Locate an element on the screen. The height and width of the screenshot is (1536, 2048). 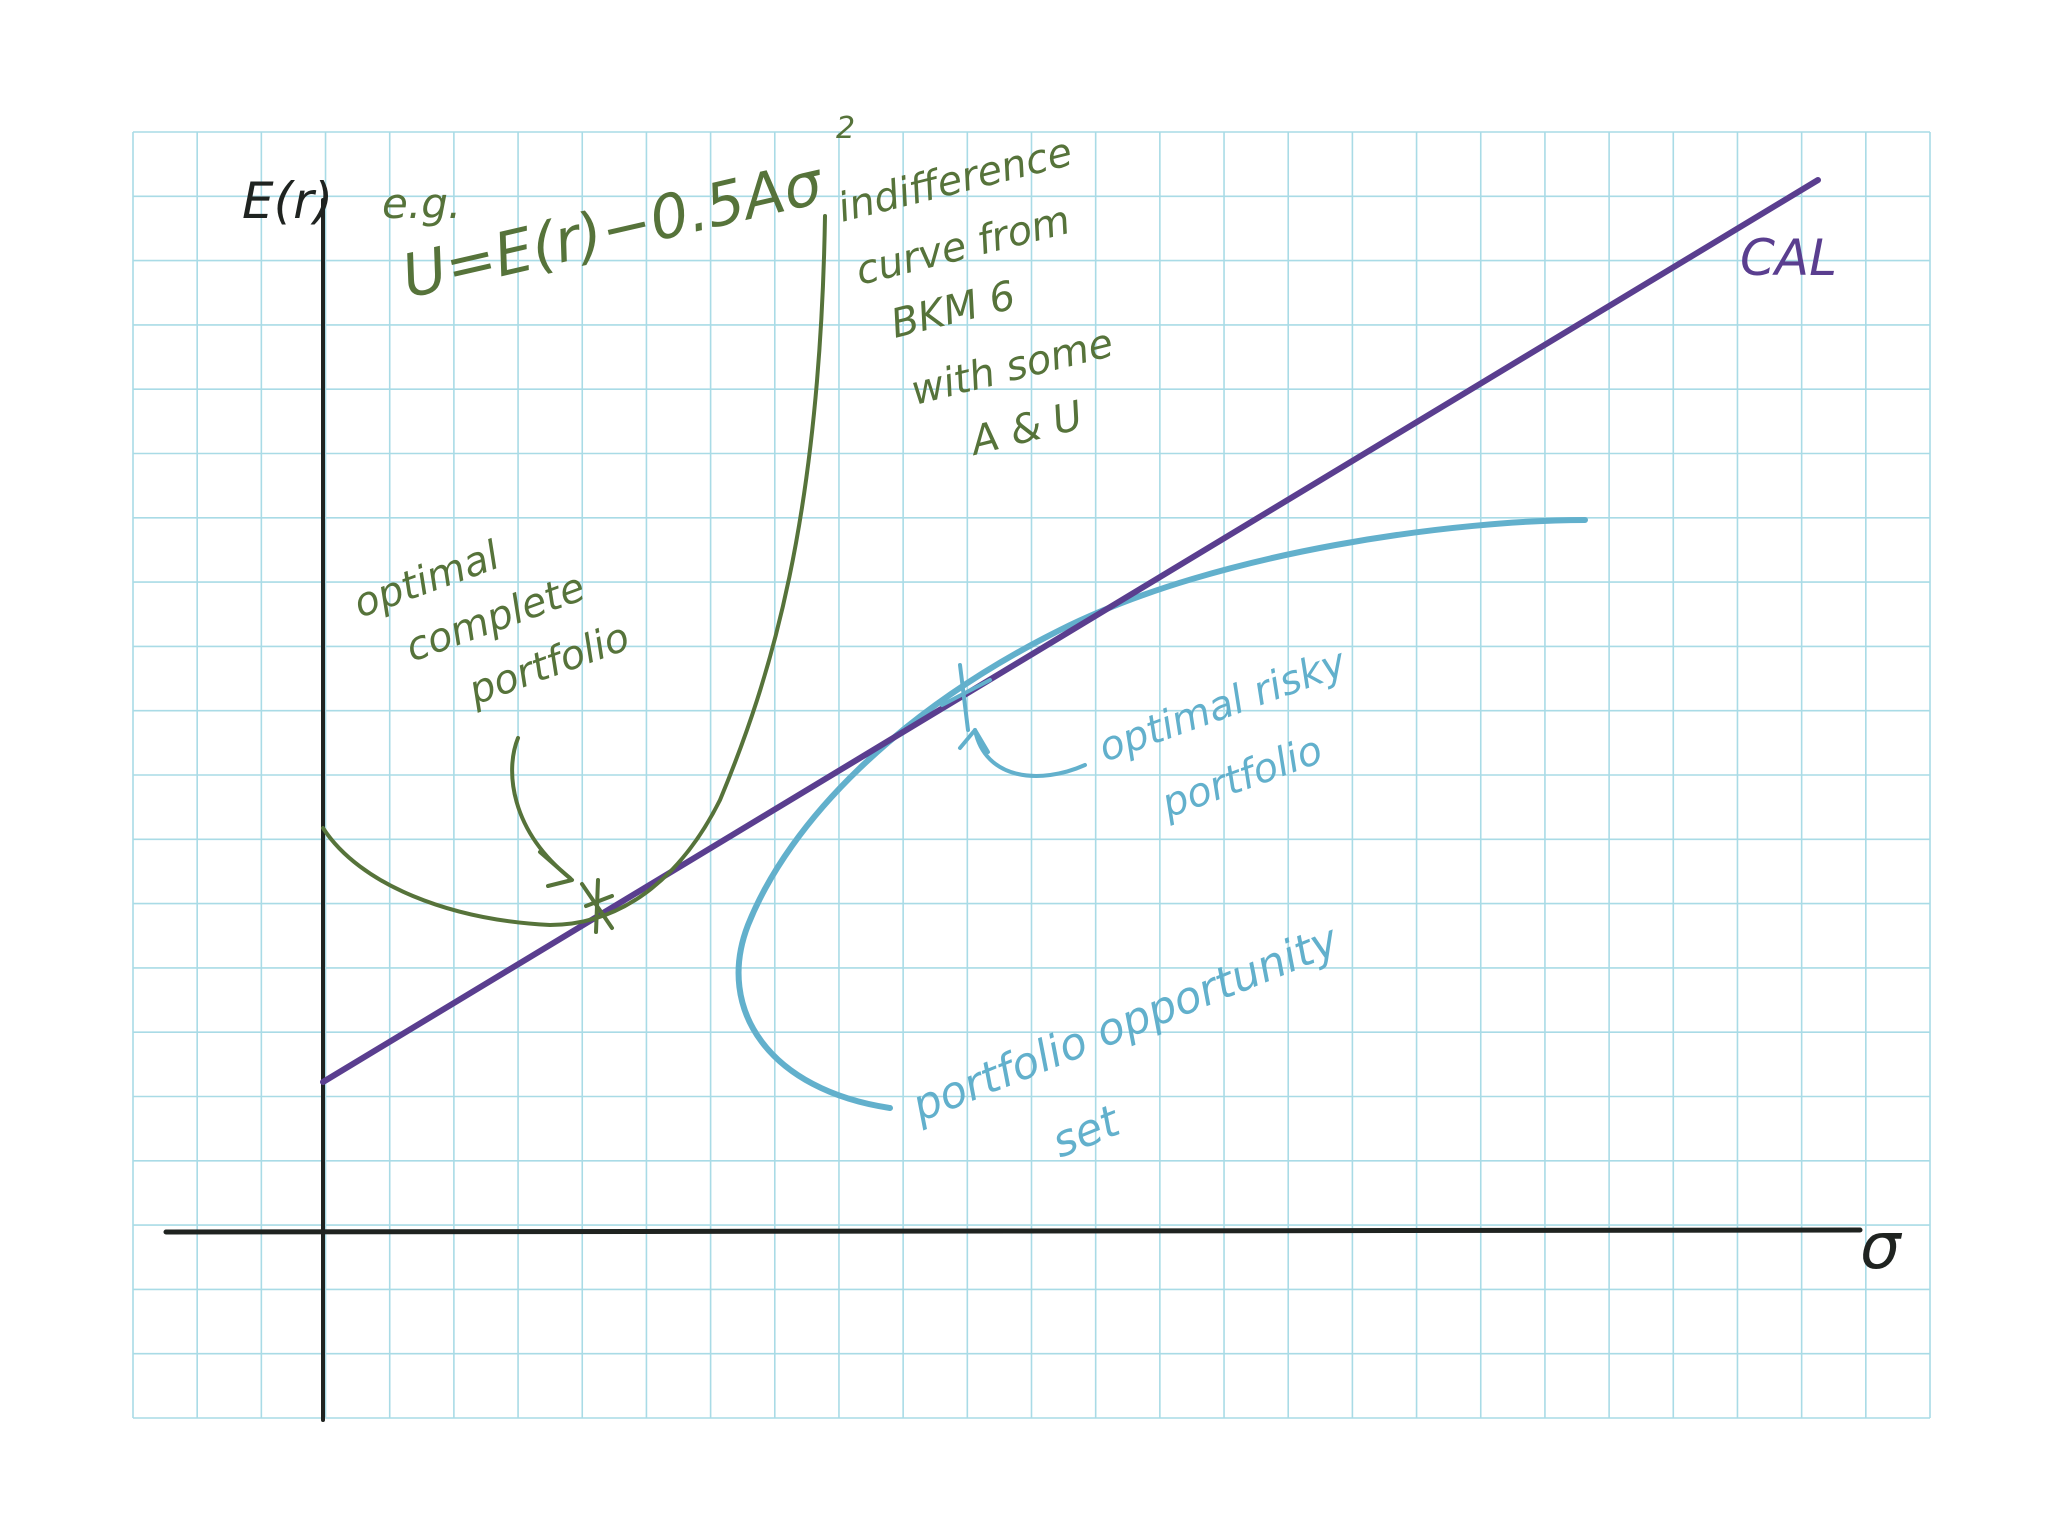
optimal-complete-arrow is located at coordinates (542, 812).